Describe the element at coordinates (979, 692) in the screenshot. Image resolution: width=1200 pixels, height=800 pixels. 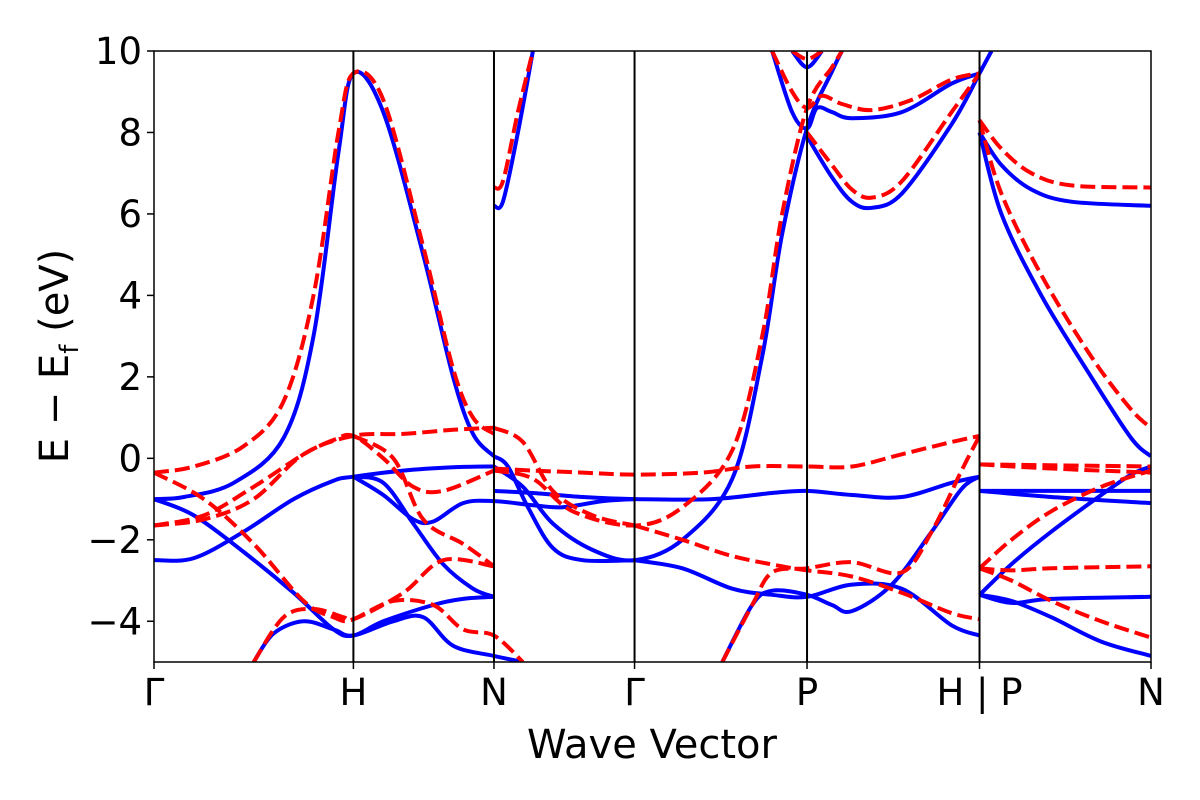
I see `x-tick-label: H | P` at that location.